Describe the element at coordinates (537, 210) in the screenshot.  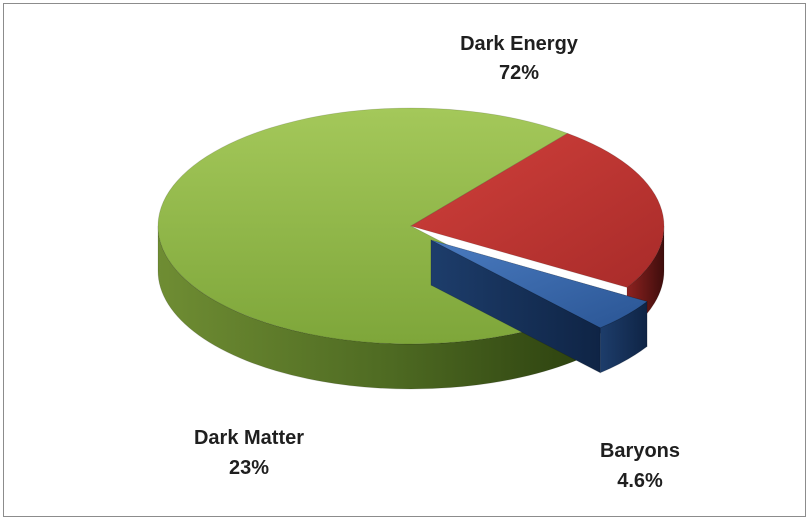
I see `slice-dark-matter` at that location.